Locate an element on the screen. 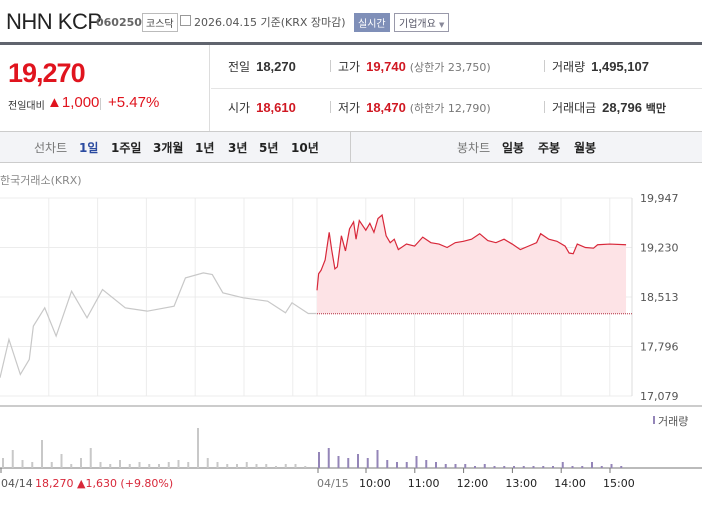 The height and width of the screenshot is (507, 702). chevron-down-icon: ▼ is located at coordinates (442, 25).